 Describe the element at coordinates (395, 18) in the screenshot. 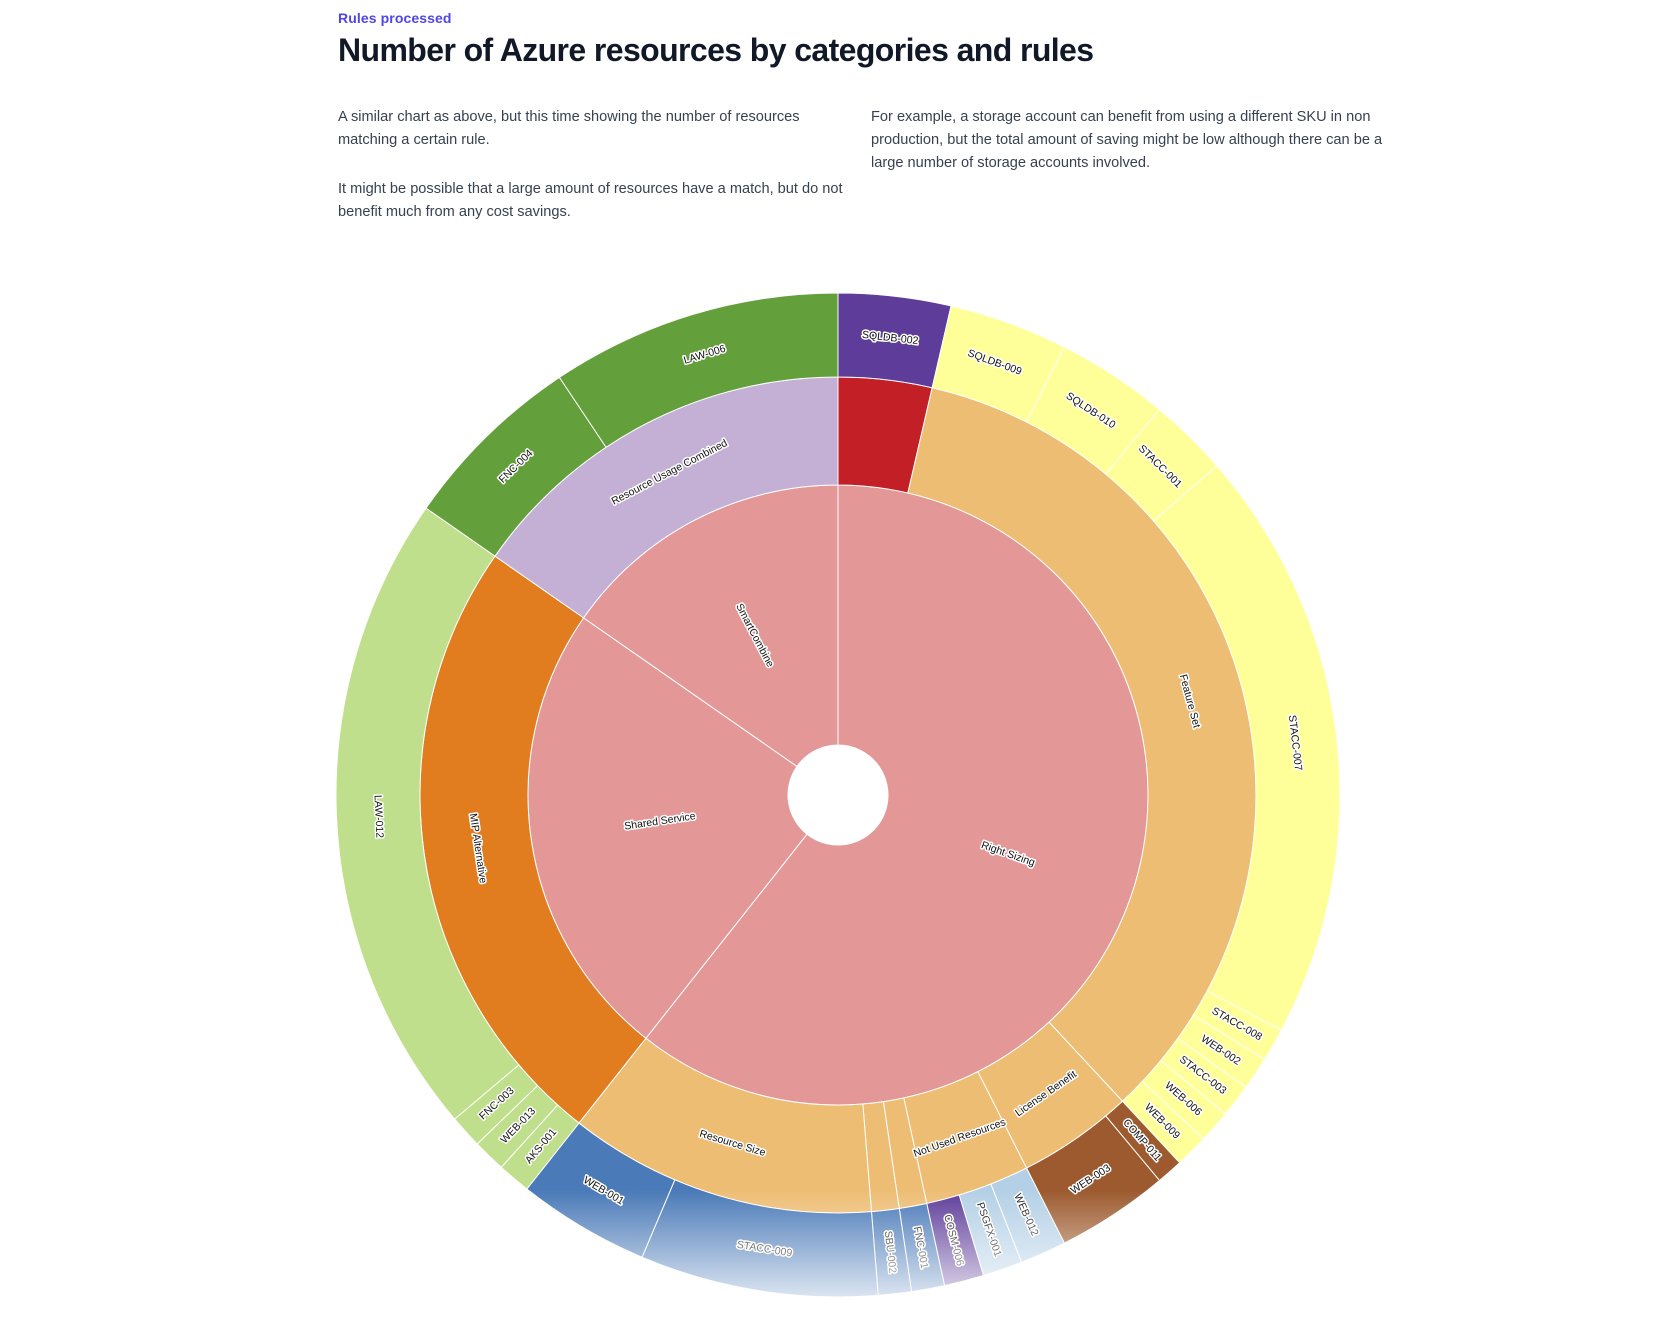

I see `section-eyebrow: Rules processed` at that location.